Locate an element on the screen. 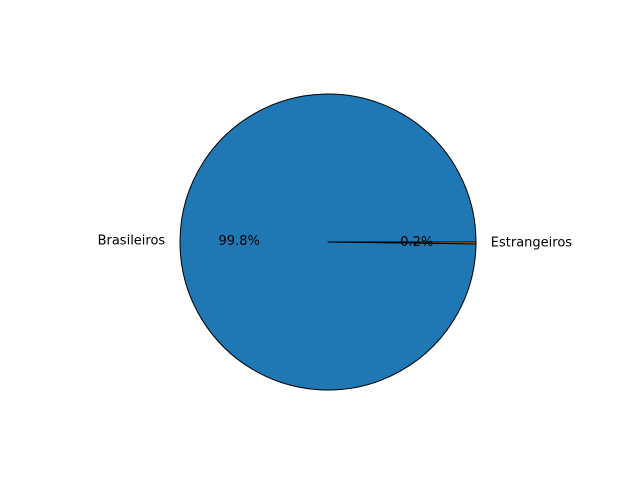 The image size is (640, 480). pie-slice-estrangeiros is located at coordinates (402, 243).